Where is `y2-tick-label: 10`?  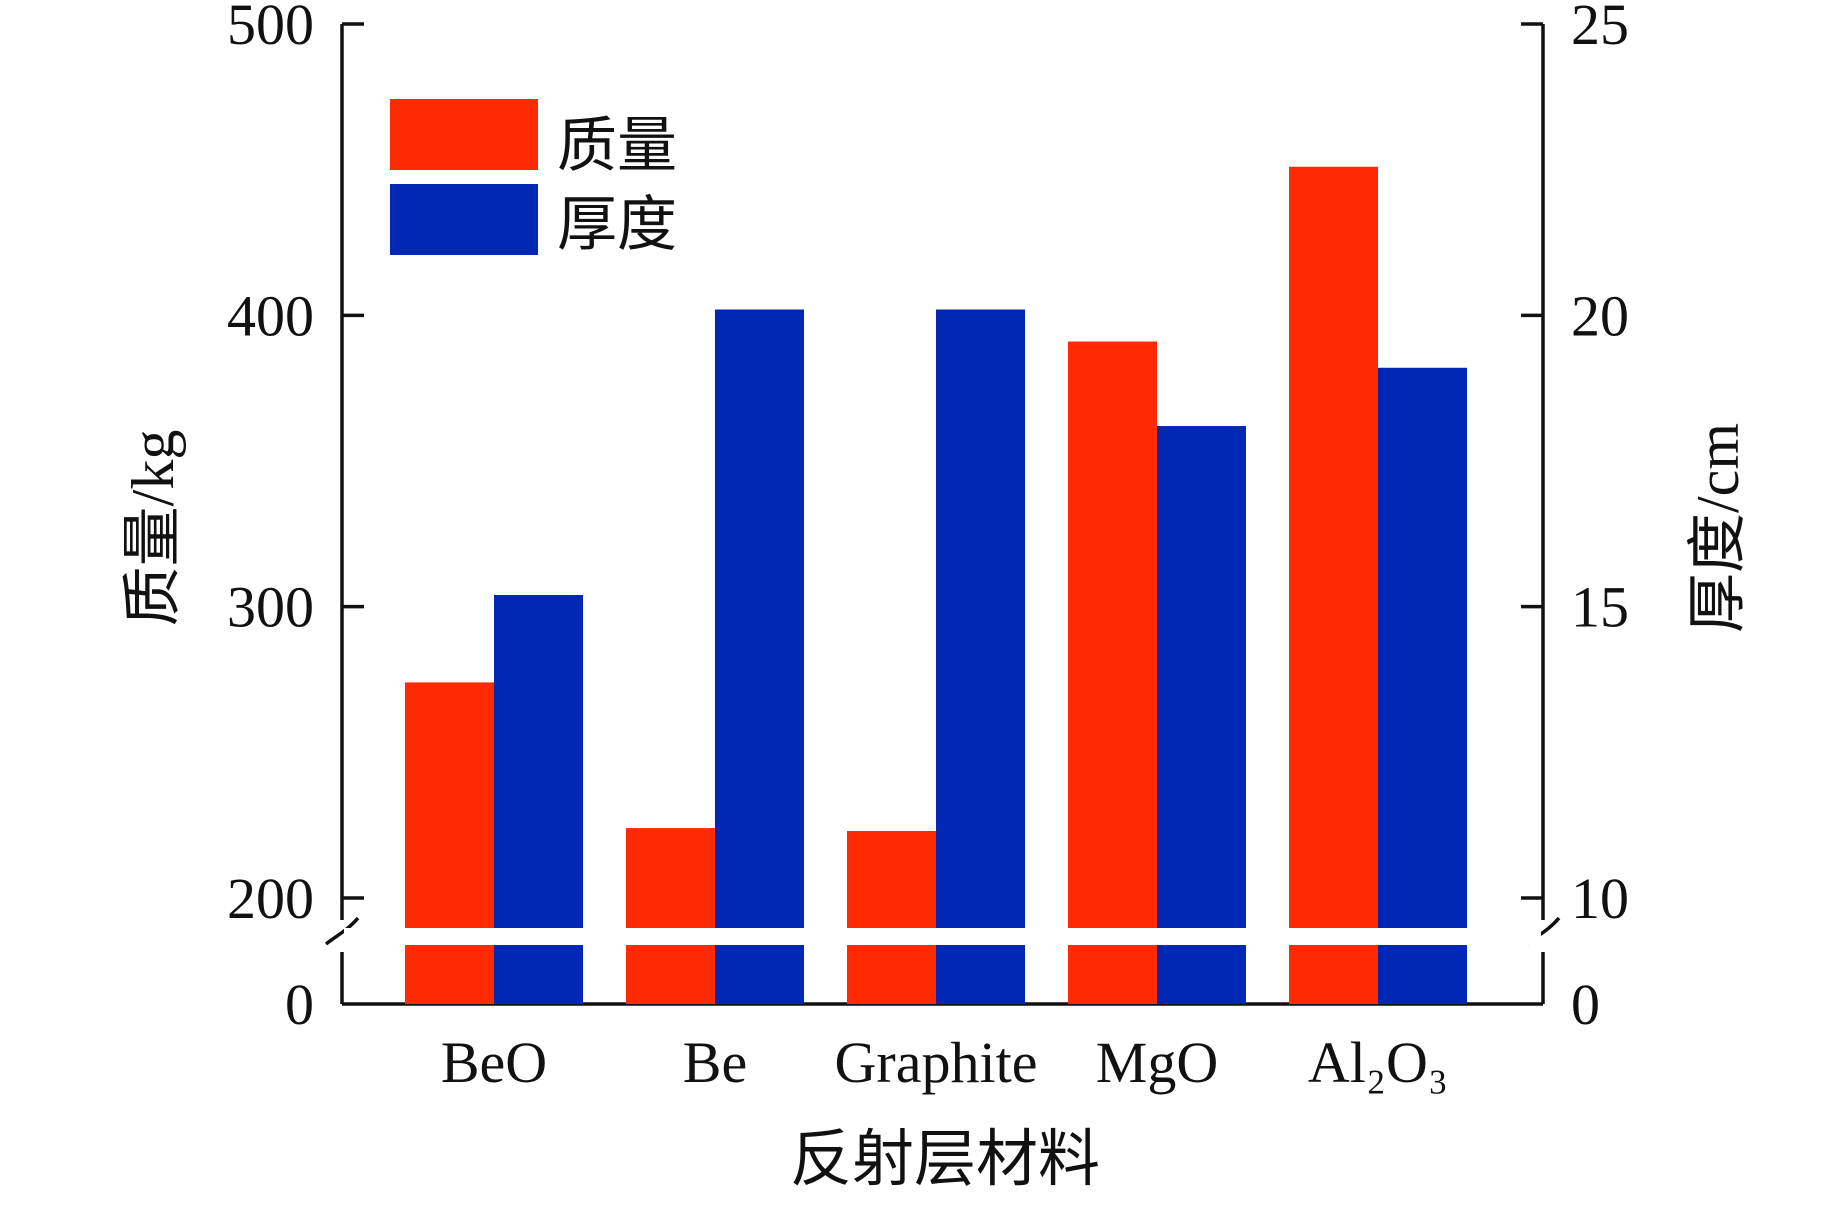 y2-tick-label: 10 is located at coordinates (1600, 898).